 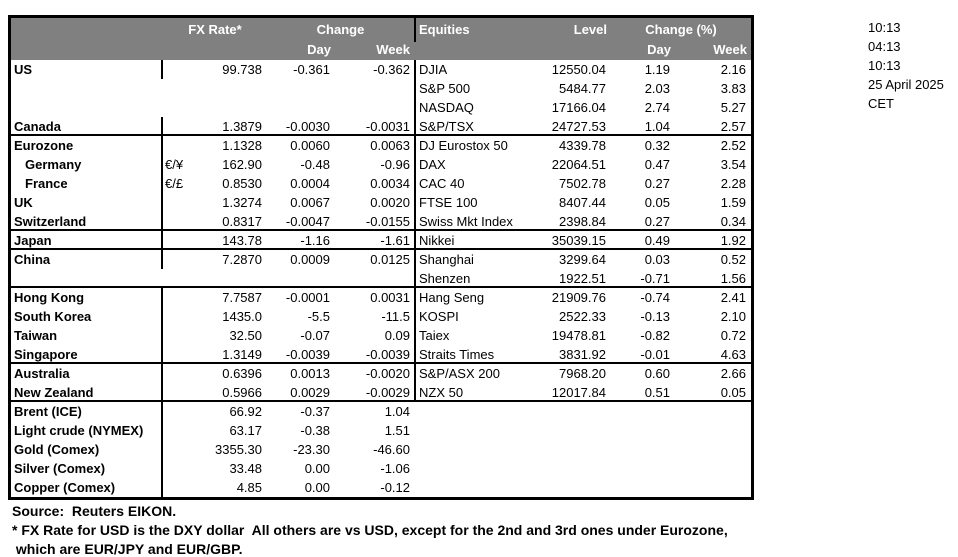 I want to click on equity-change-week-value: 4.63, so click(x=733, y=354).